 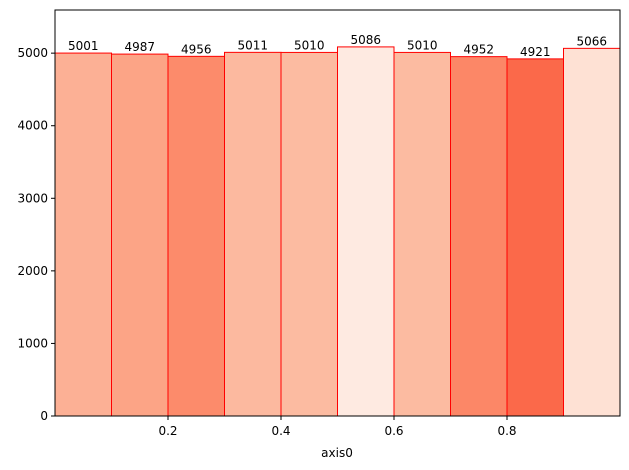 I want to click on data-label: 4921, so click(x=535, y=52).